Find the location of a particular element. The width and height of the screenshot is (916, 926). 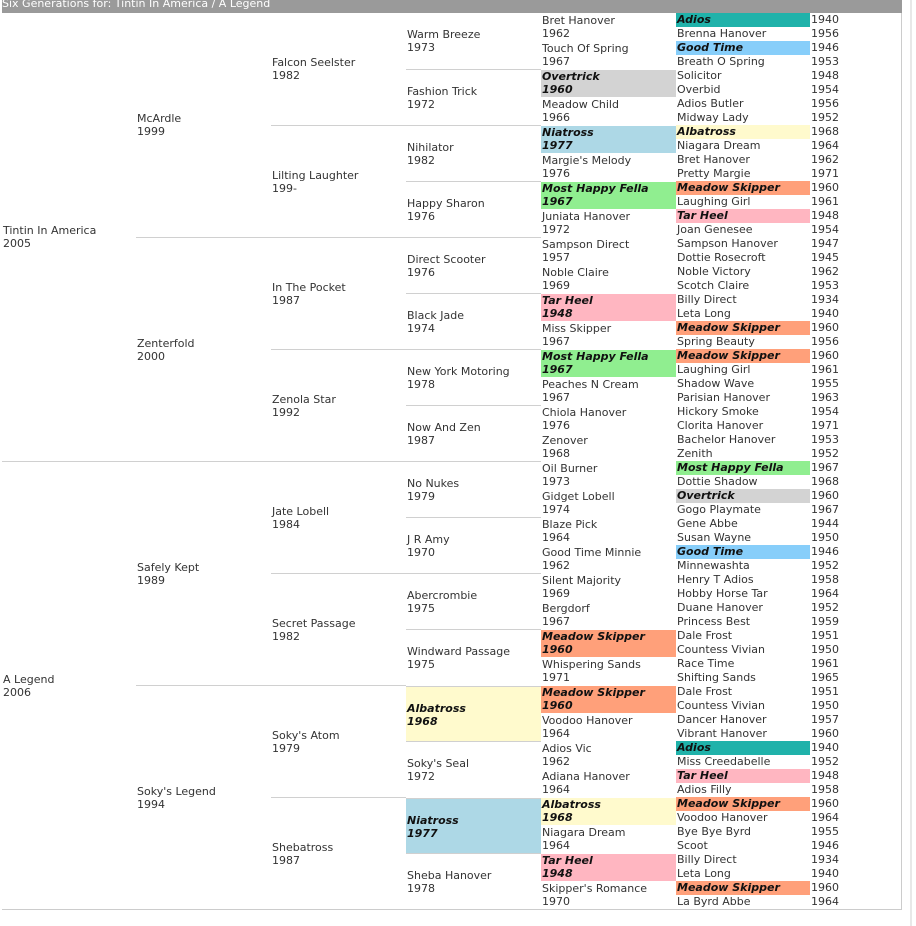

pedigree-cell-gen6: Dancer Hanover is located at coordinates (722, 719).